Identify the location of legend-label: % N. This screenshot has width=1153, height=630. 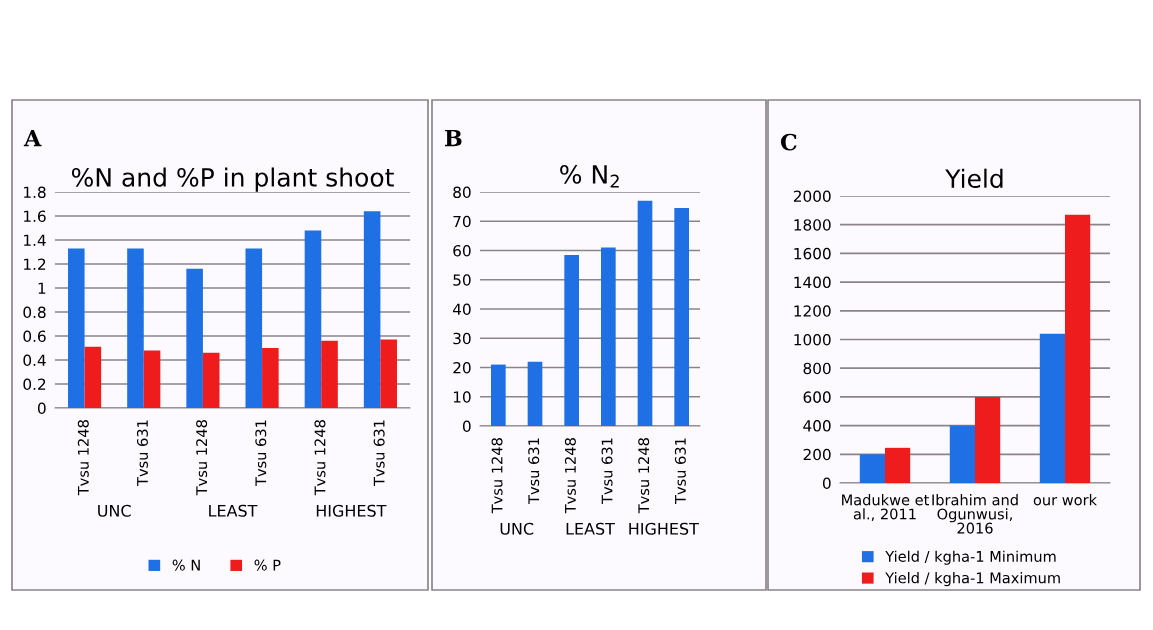
(186, 565).